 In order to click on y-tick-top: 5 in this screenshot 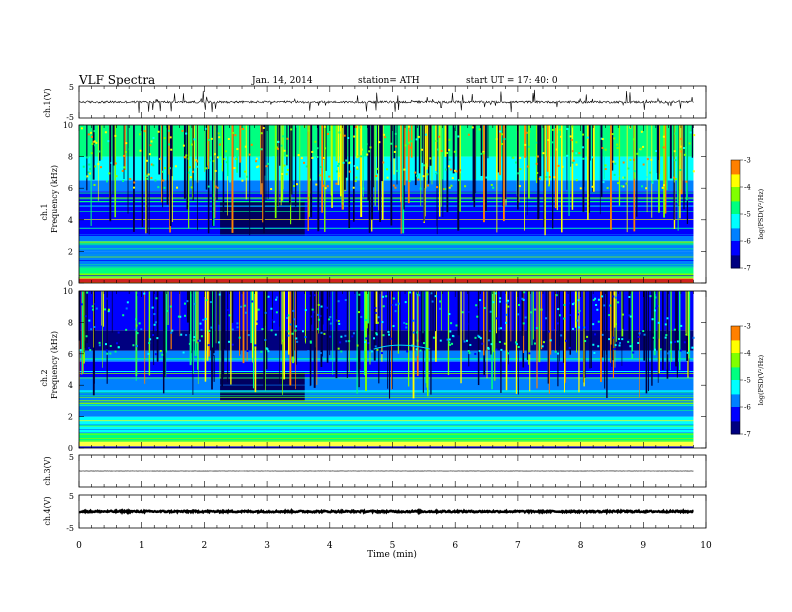, I will do `click(71, 457)`.